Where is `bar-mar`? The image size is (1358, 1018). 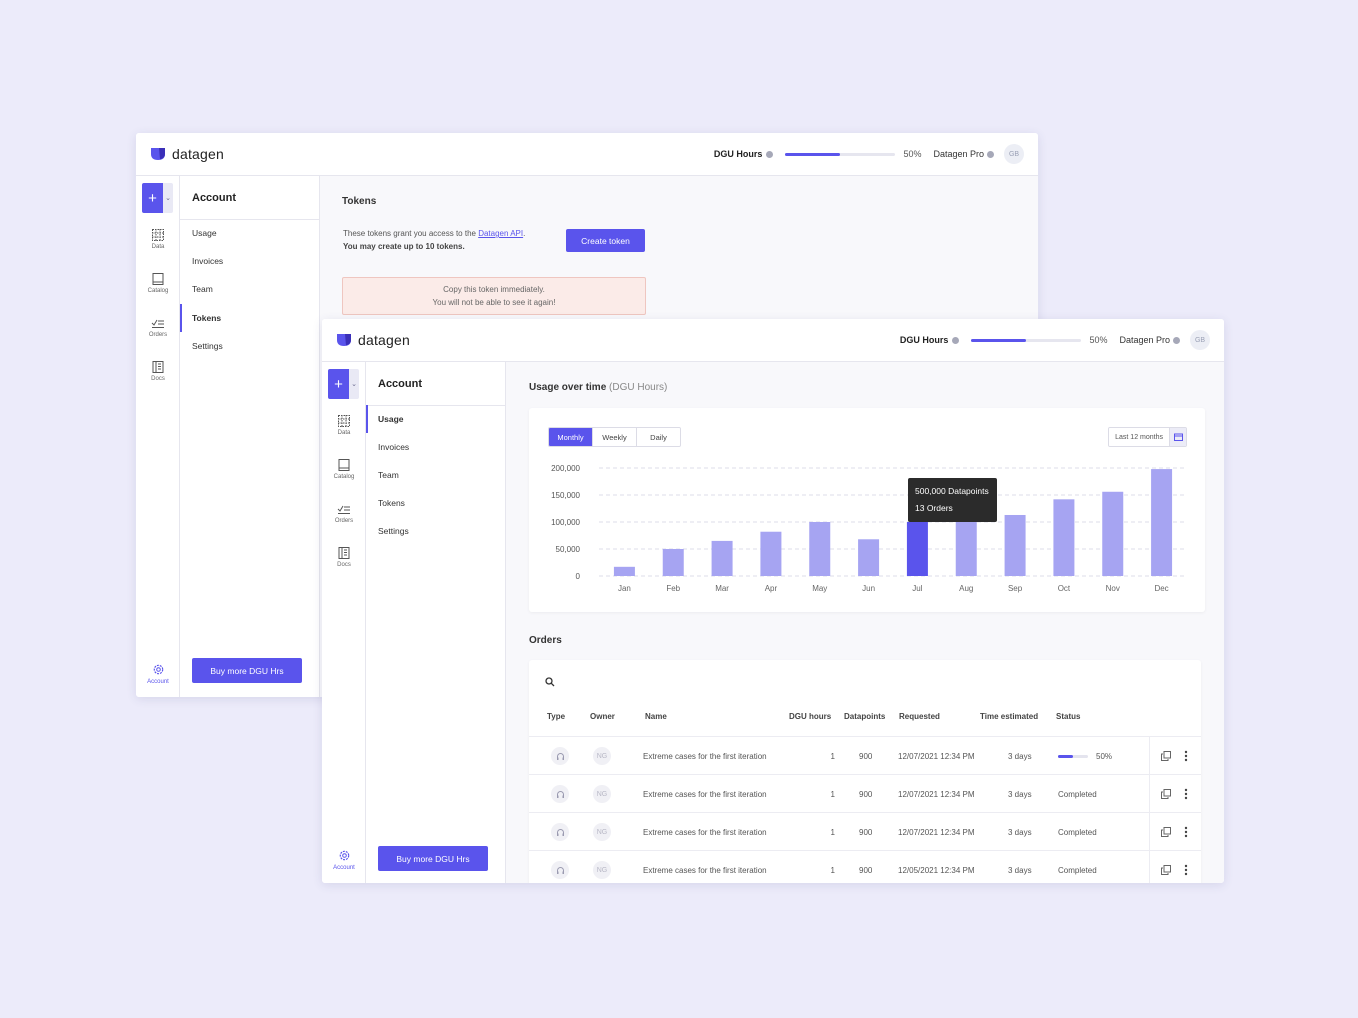 bar-mar is located at coordinates (722, 558).